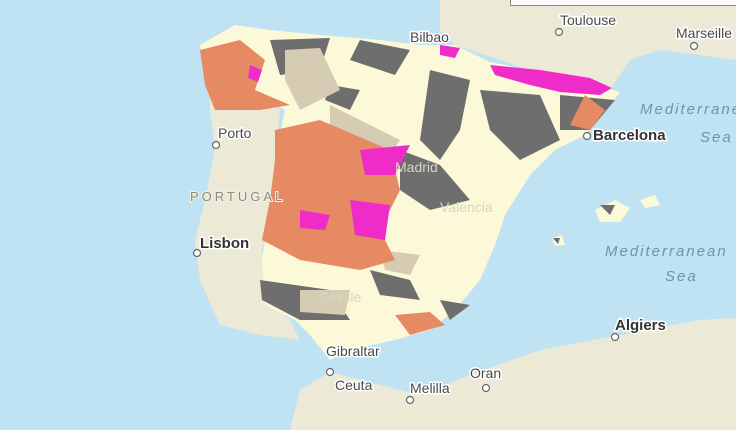  What do you see at coordinates (235, 133) in the screenshot?
I see `label-porto: Porto` at bounding box center [235, 133].